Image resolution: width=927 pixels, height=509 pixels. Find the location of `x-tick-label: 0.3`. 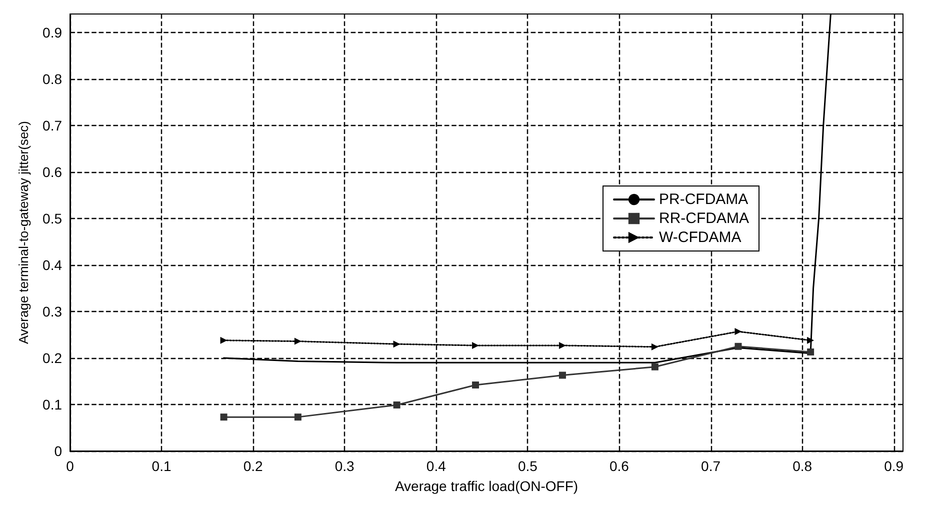

x-tick-label: 0.3 is located at coordinates (344, 466).